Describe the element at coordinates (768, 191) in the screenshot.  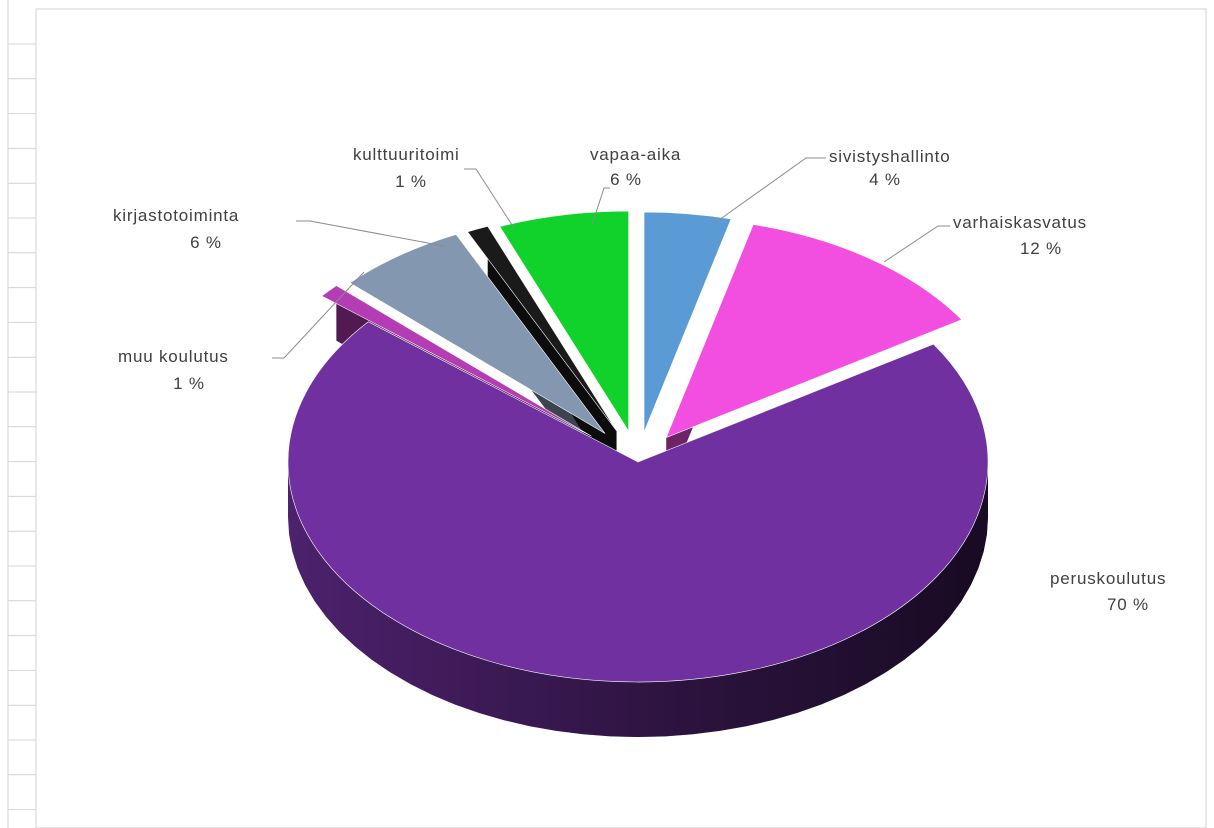
I see `leader-line-sivistyshallinto` at that location.